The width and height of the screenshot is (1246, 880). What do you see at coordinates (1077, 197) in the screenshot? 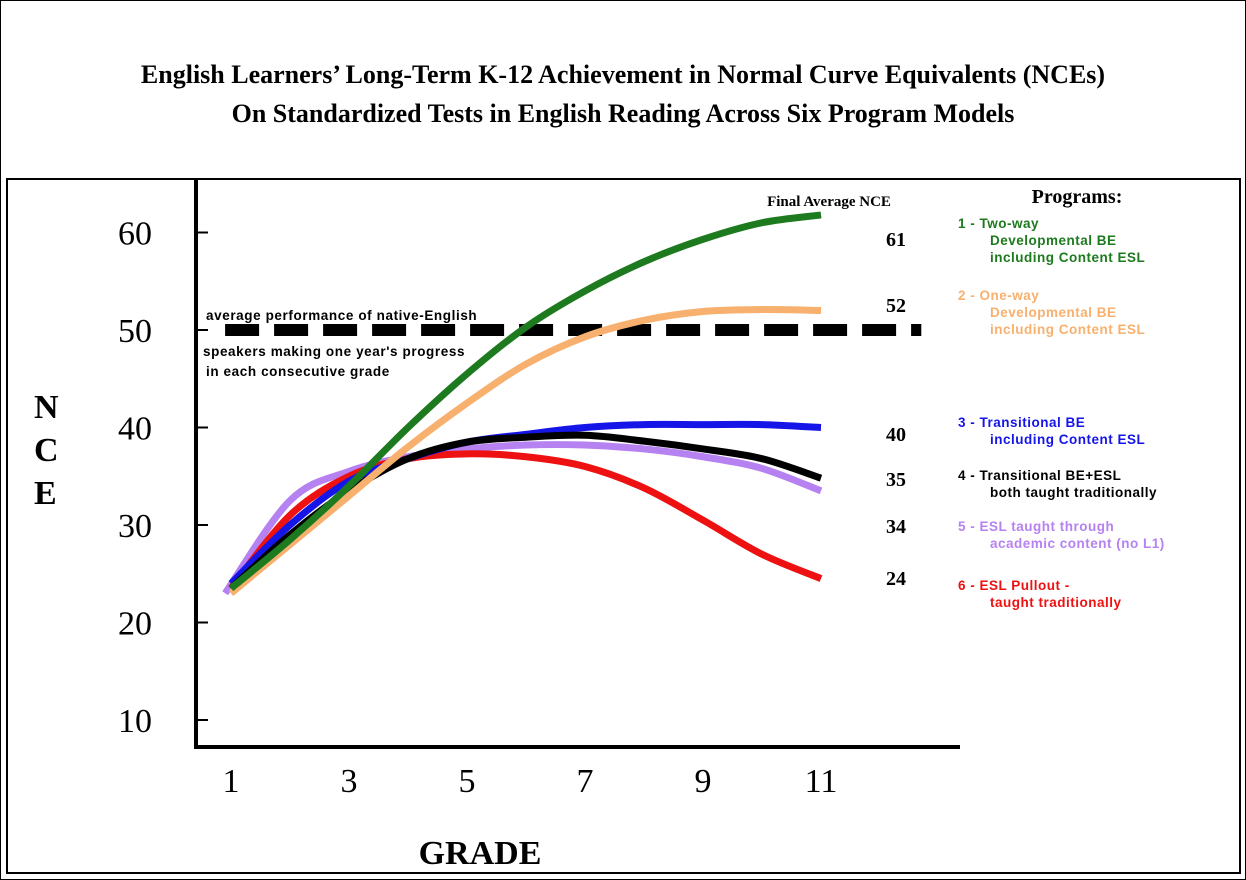
I see `legend-title: Programs:` at bounding box center [1077, 197].